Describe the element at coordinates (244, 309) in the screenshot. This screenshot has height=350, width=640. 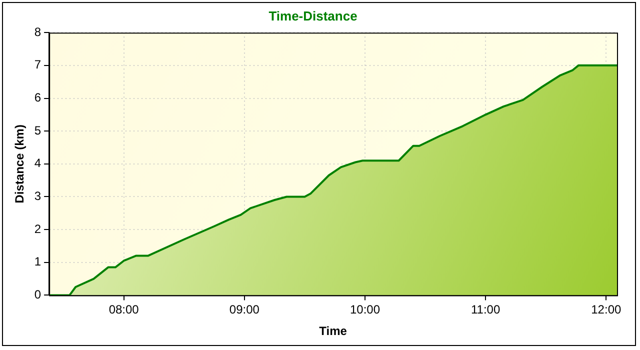
I see `x-tick-label: 09:00` at that location.